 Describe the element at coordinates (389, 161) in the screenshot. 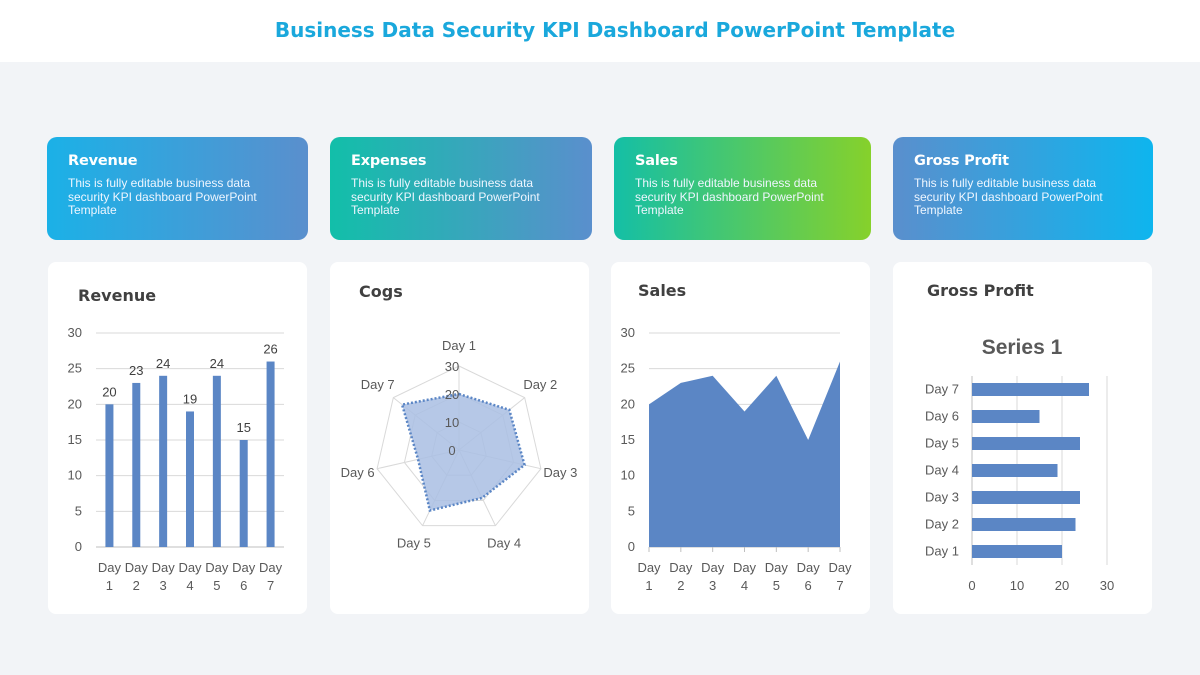

I see `kpi-title: Expenses` at that location.